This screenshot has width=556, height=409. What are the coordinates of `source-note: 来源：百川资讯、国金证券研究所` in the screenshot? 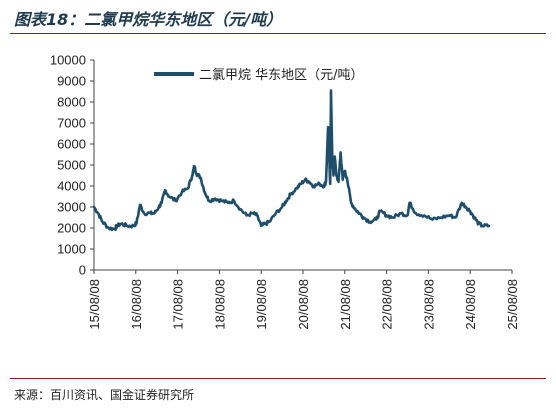 It's located at (104, 395).